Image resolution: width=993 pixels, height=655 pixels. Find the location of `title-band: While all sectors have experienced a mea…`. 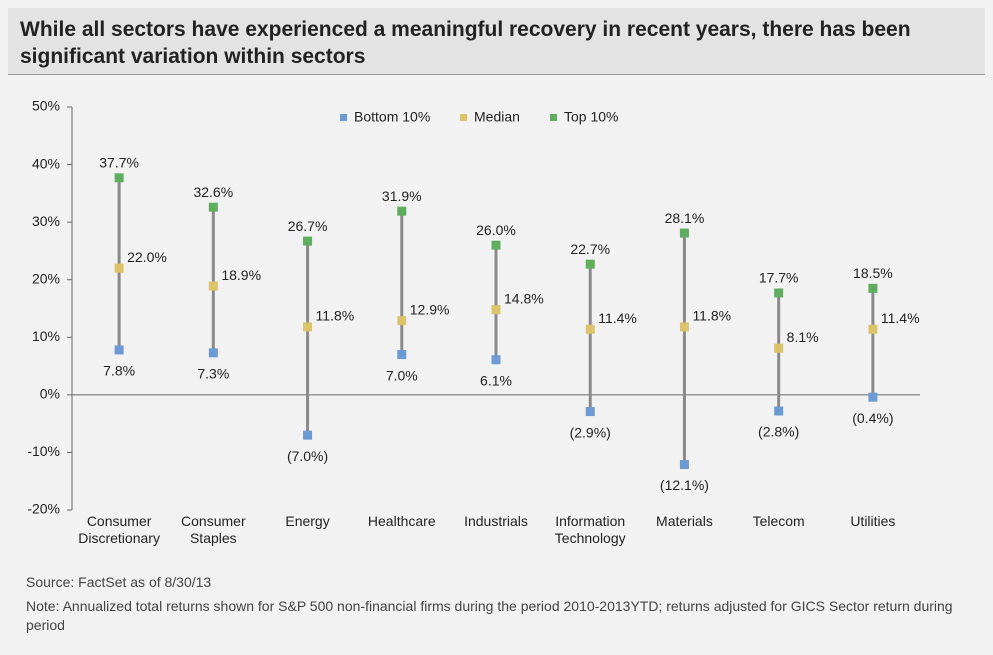

title-band: While all sectors have experienced a mea… is located at coordinates (496, 41).